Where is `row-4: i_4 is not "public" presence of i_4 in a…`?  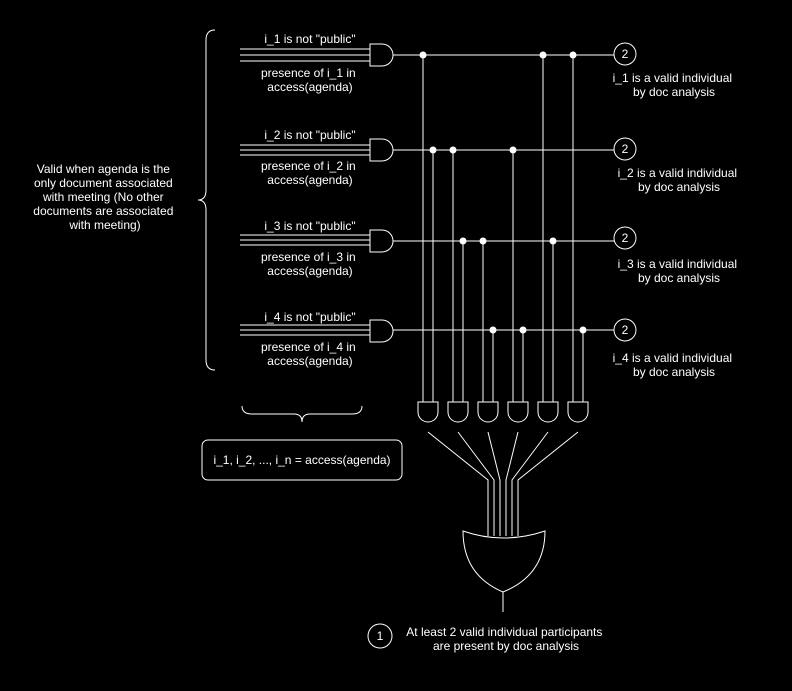
row-4: i_4 is not "public" presence of i_4 in a… is located at coordinates (488, 344).